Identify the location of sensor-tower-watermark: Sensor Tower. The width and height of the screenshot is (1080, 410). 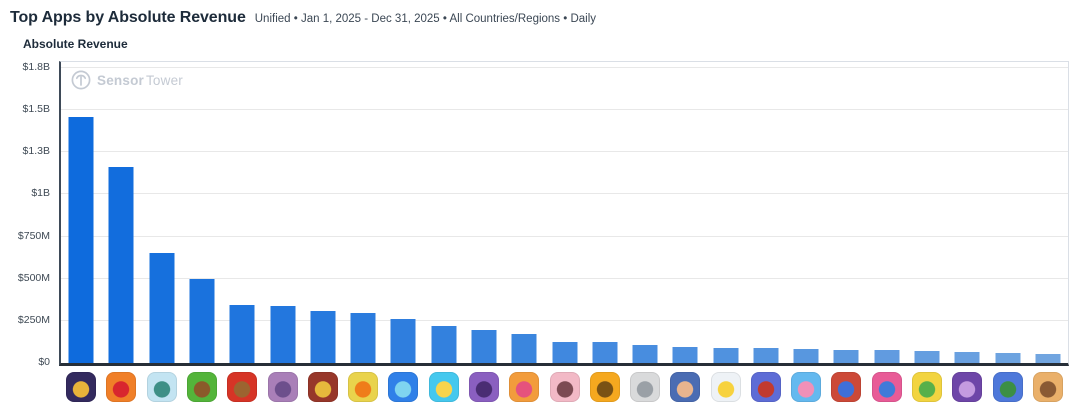
(127, 80).